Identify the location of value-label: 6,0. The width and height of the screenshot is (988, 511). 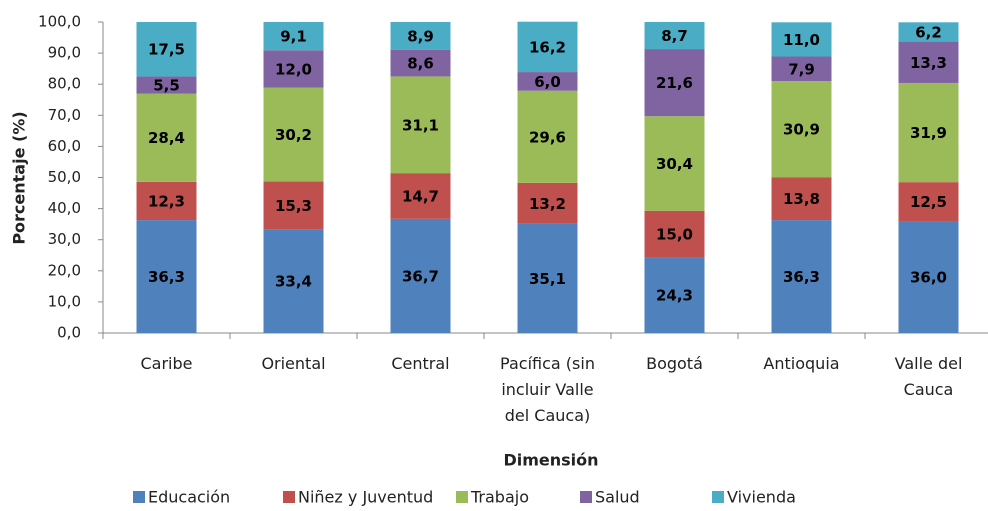
(547, 82).